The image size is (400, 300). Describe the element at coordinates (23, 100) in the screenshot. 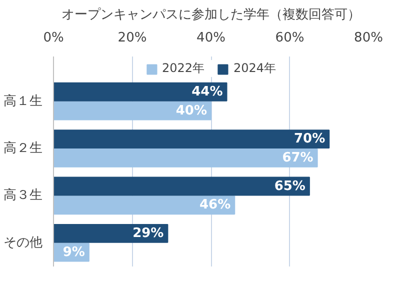

I see `y-tick-label: 高１生` at that location.